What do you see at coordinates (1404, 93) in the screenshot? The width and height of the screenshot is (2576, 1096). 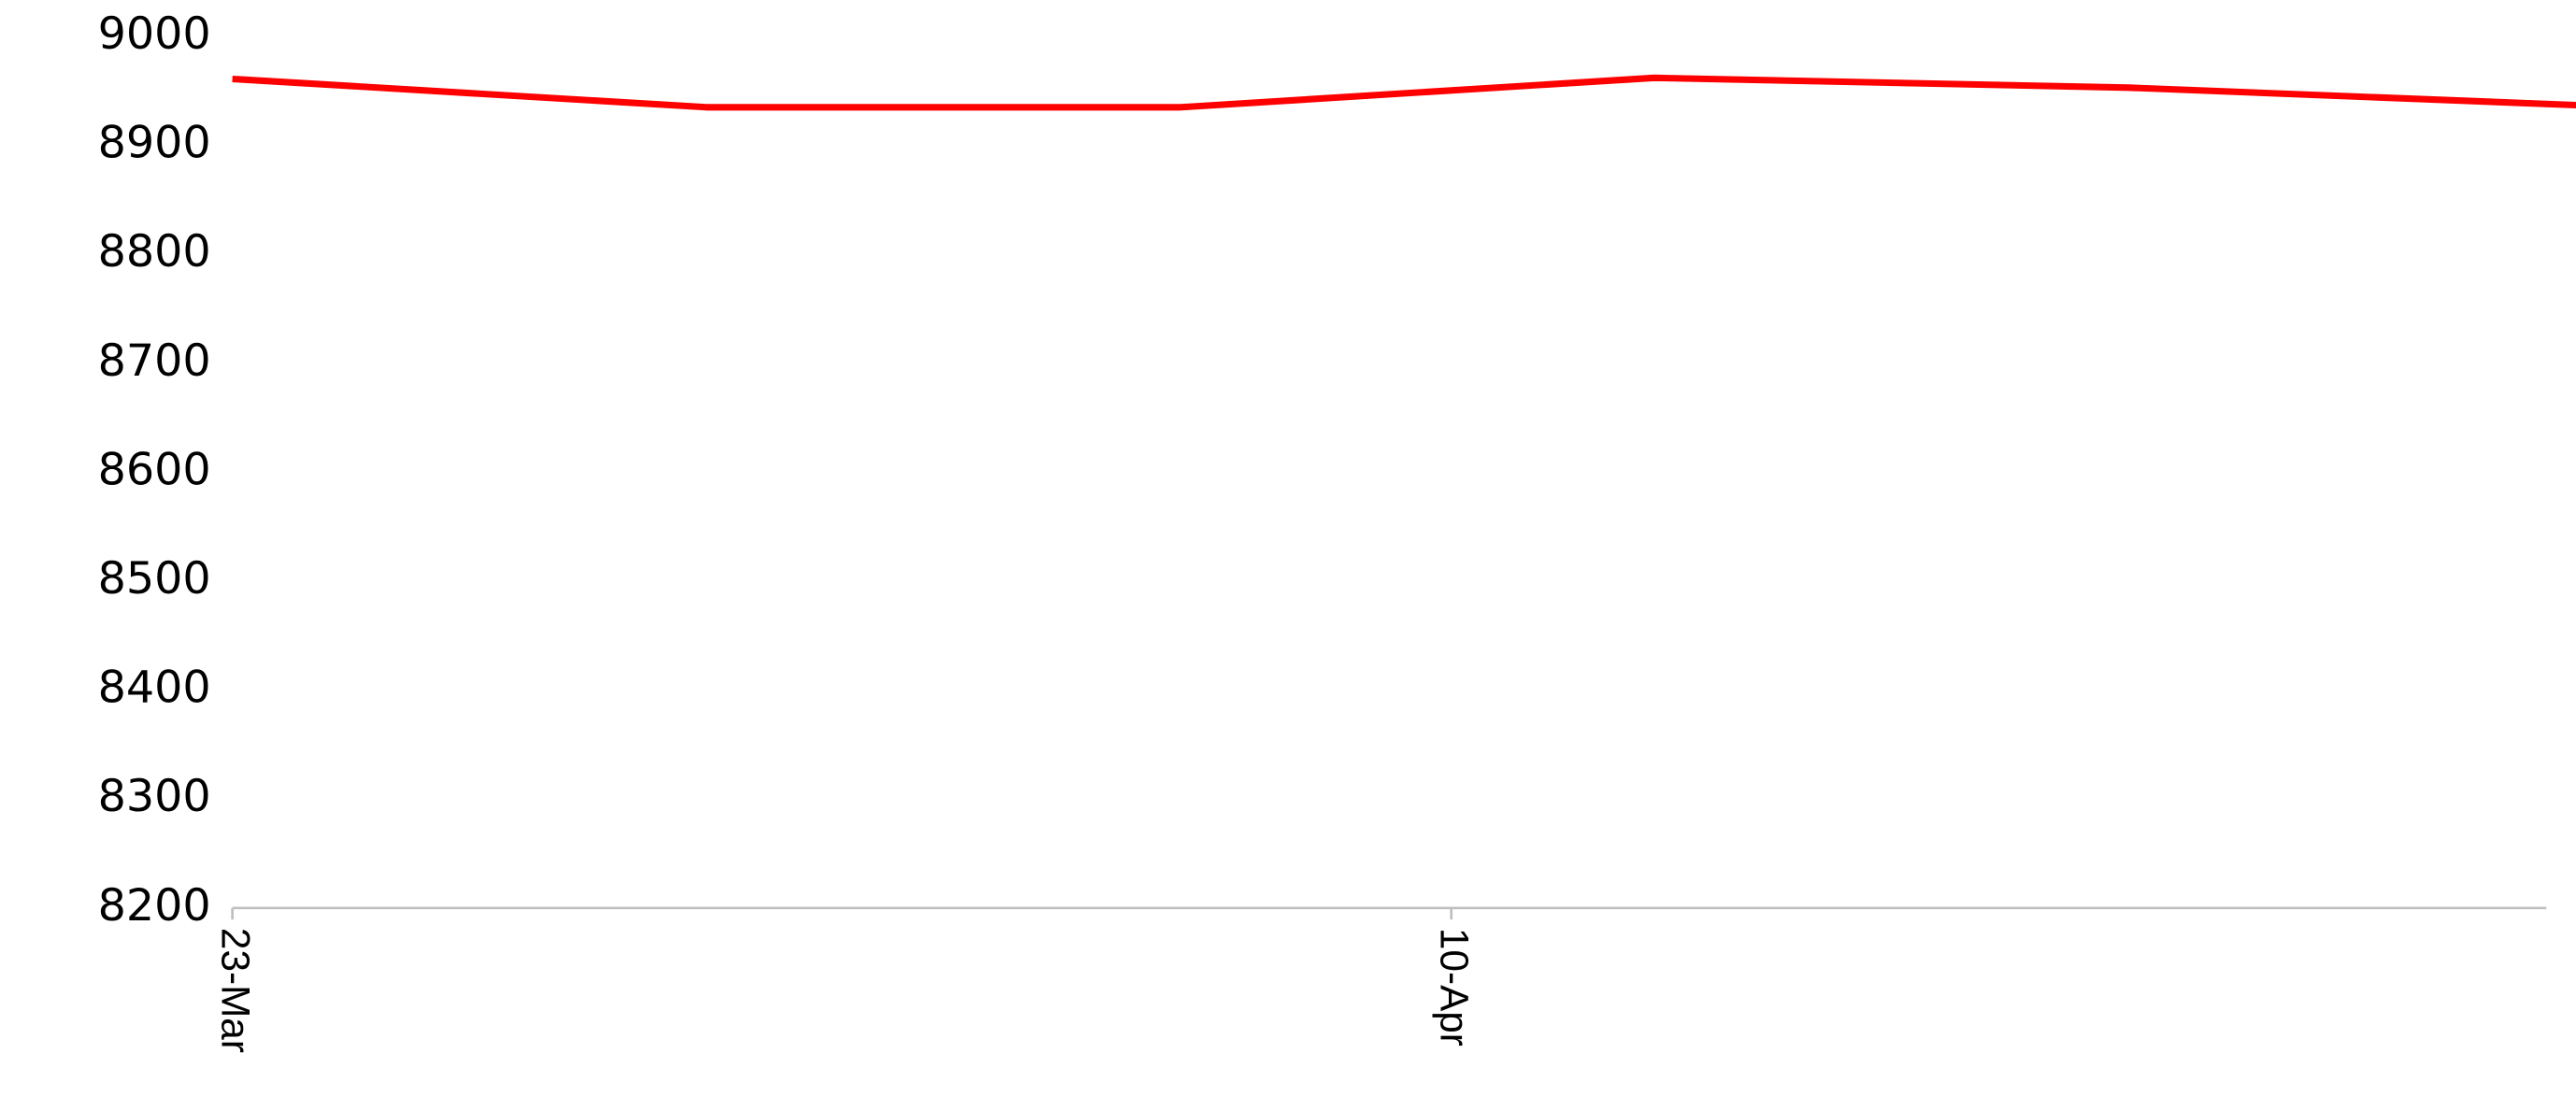 I see `line` at bounding box center [1404, 93].